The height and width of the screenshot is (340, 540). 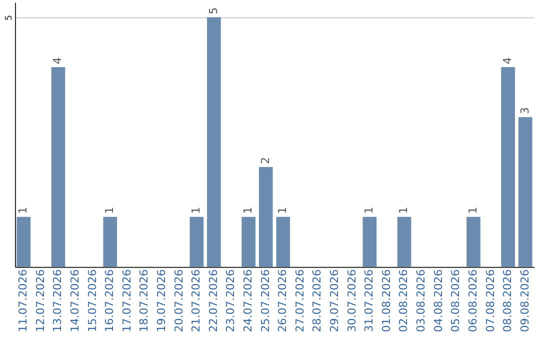 What do you see at coordinates (144, 300) in the screenshot?
I see `x-tick-label: 18.07.2026` at bounding box center [144, 300].